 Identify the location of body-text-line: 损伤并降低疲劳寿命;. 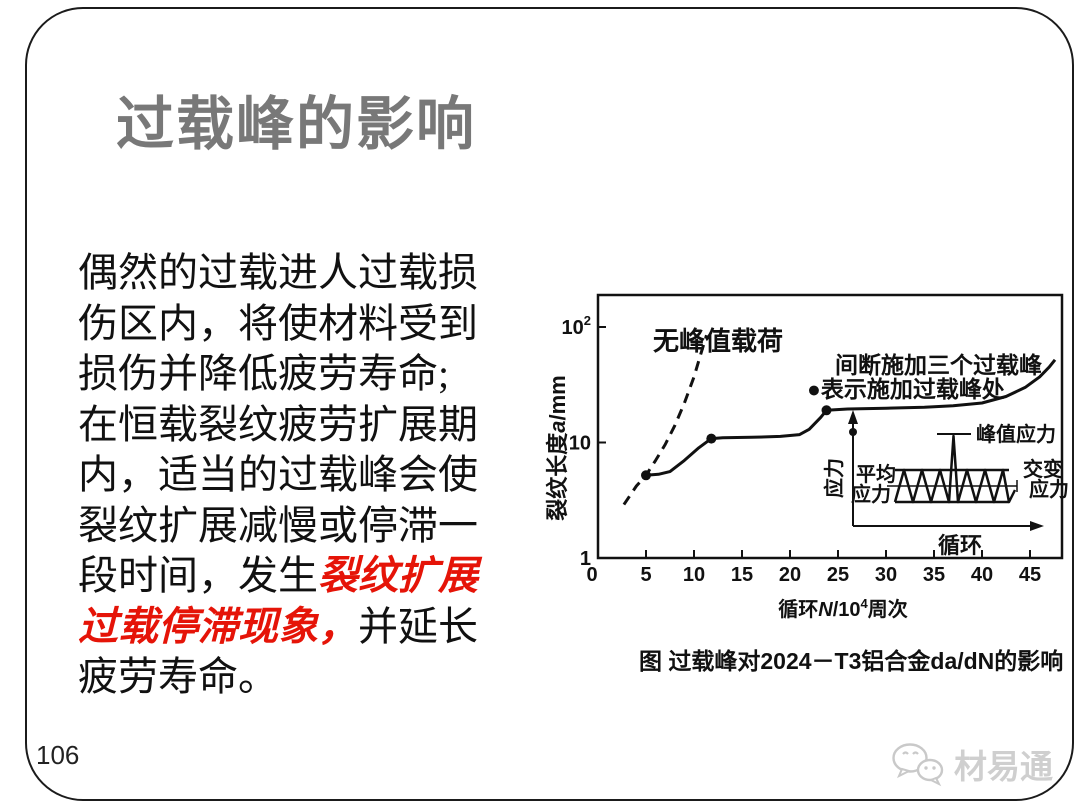
(313, 374).